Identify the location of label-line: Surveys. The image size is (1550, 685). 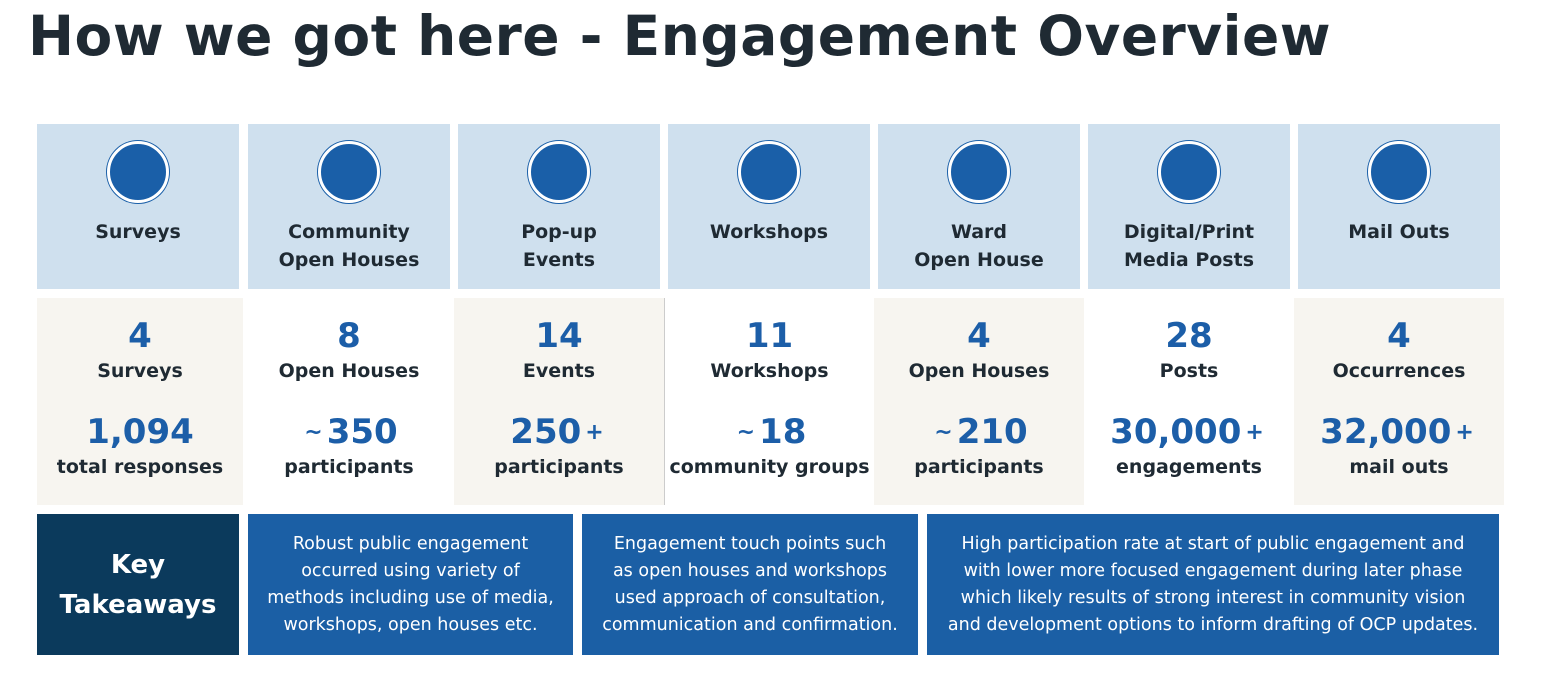
(138, 232).